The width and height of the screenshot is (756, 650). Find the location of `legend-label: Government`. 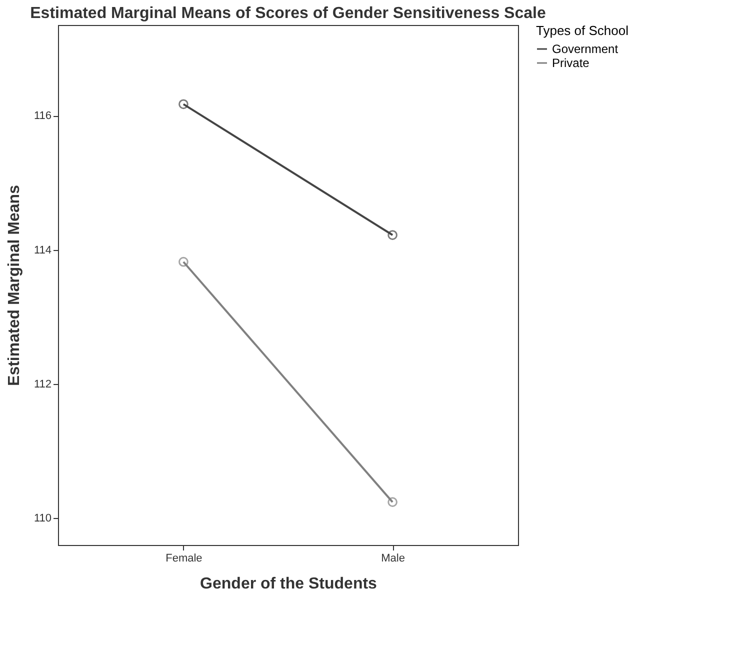

legend-label: Government is located at coordinates (585, 49).